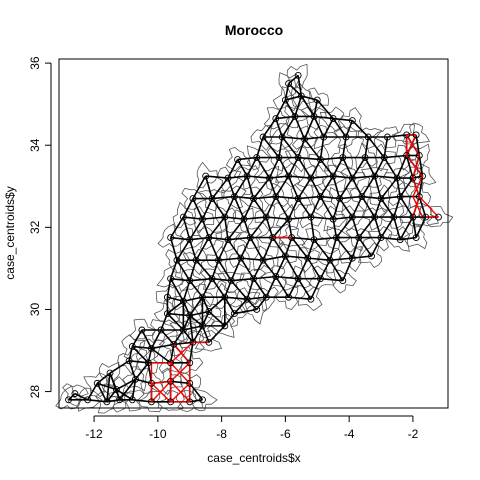 Image resolution: width=480 pixels, height=480 pixels. Describe the element at coordinates (10, 232) in the screenshot. I see `y-axis-label: case_centroids$y` at that location.